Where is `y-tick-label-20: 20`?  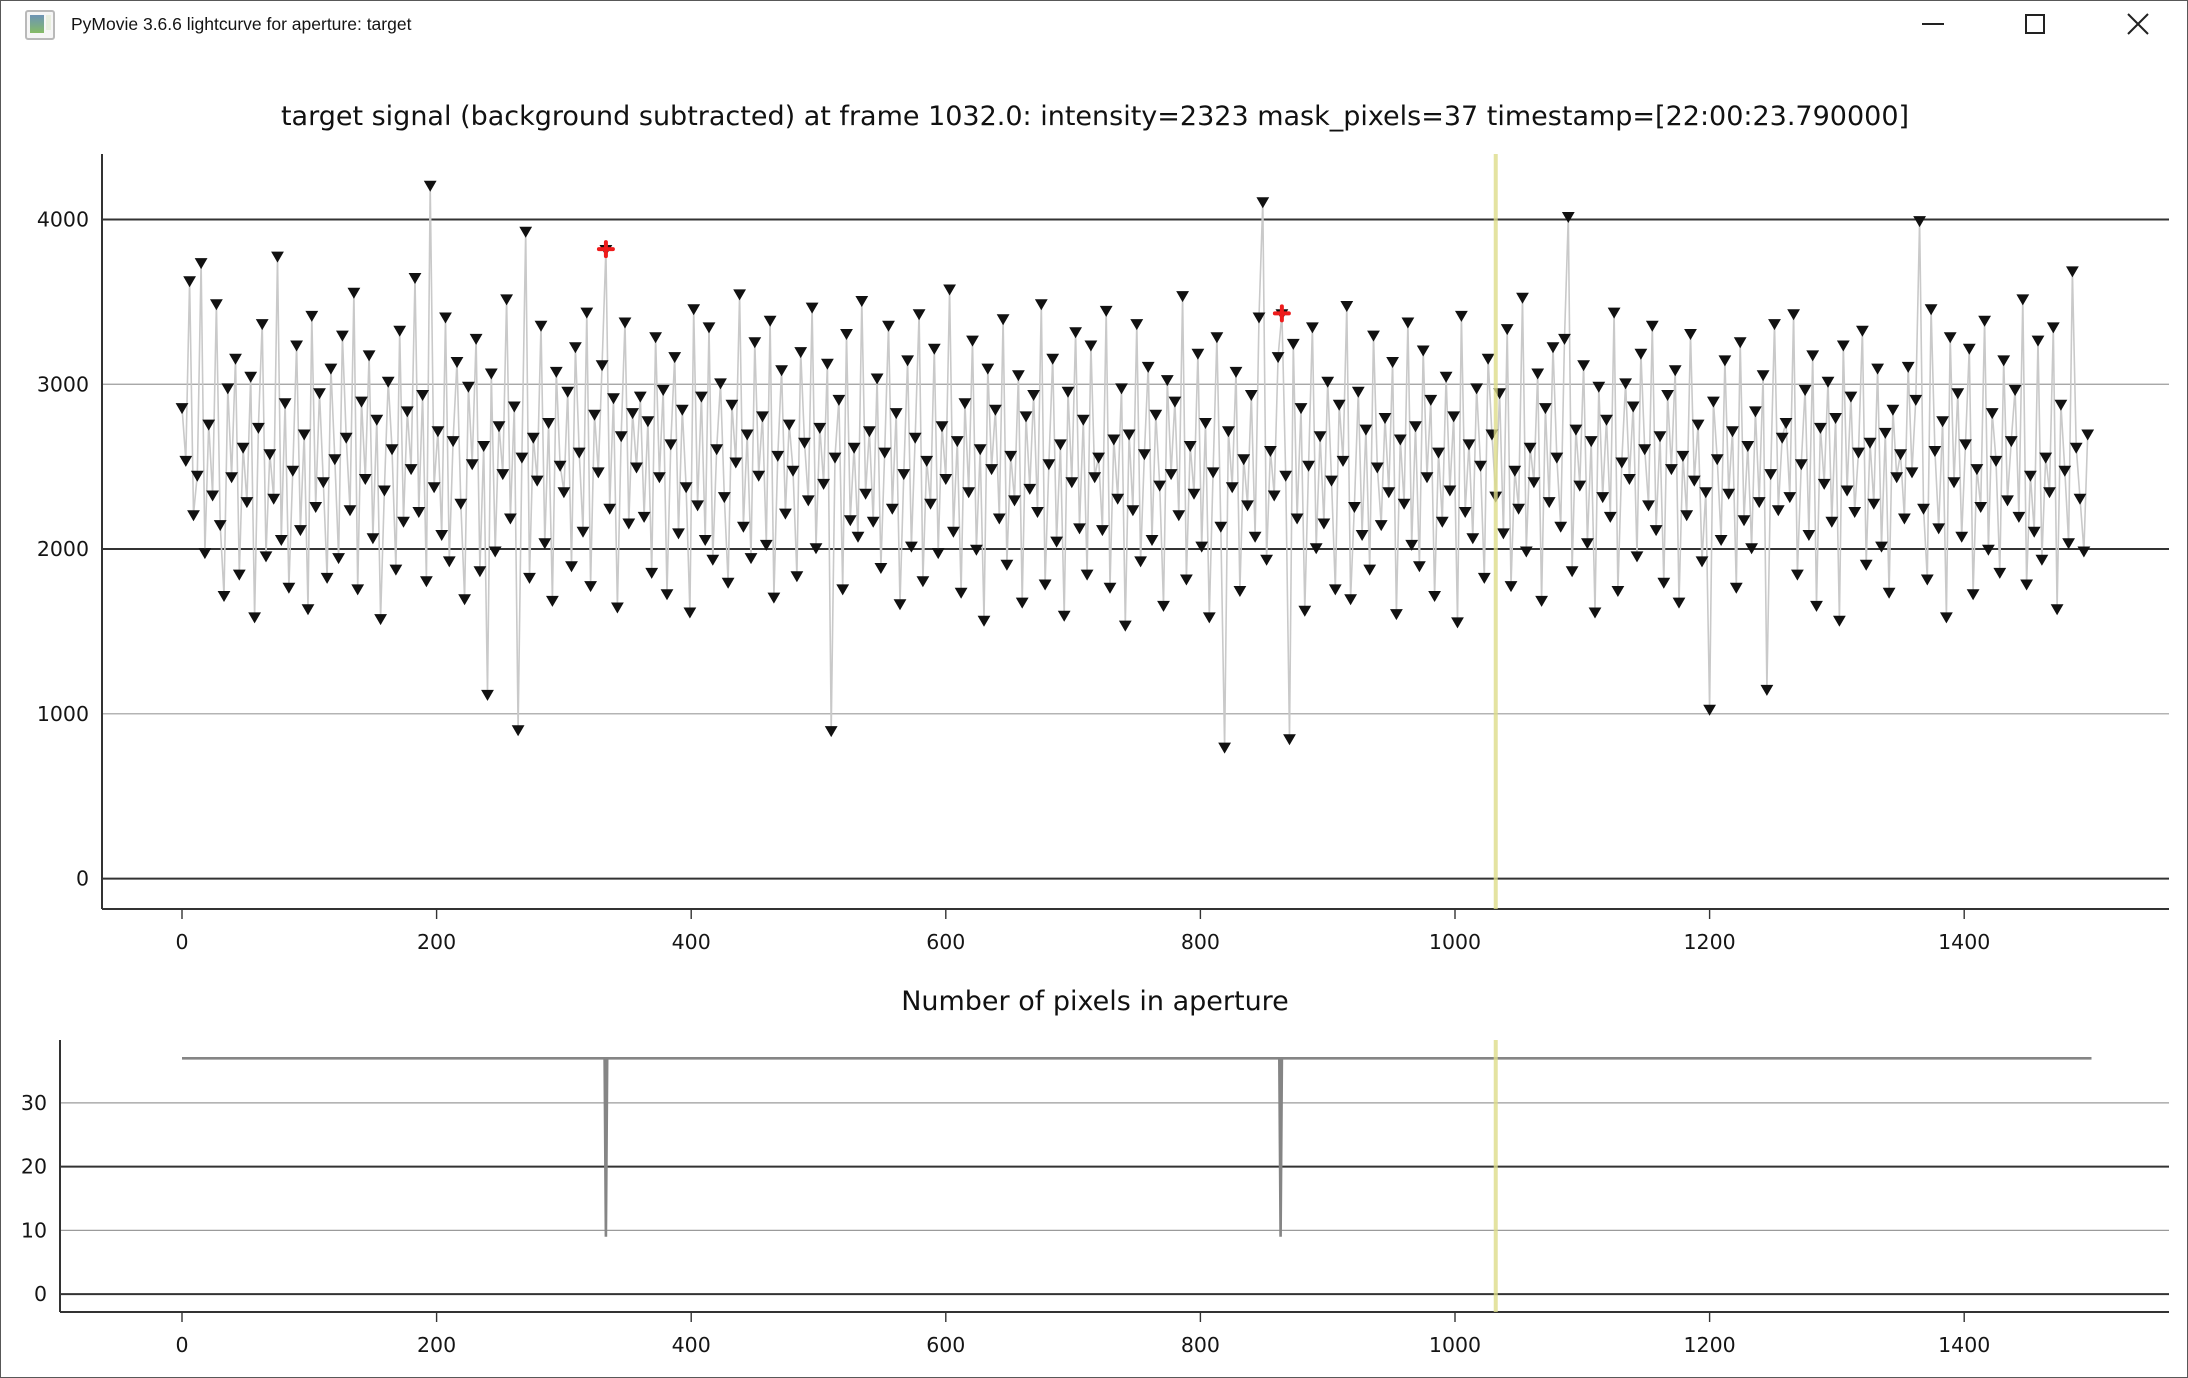 y-tick-label-20: 20 is located at coordinates (34, 1167).